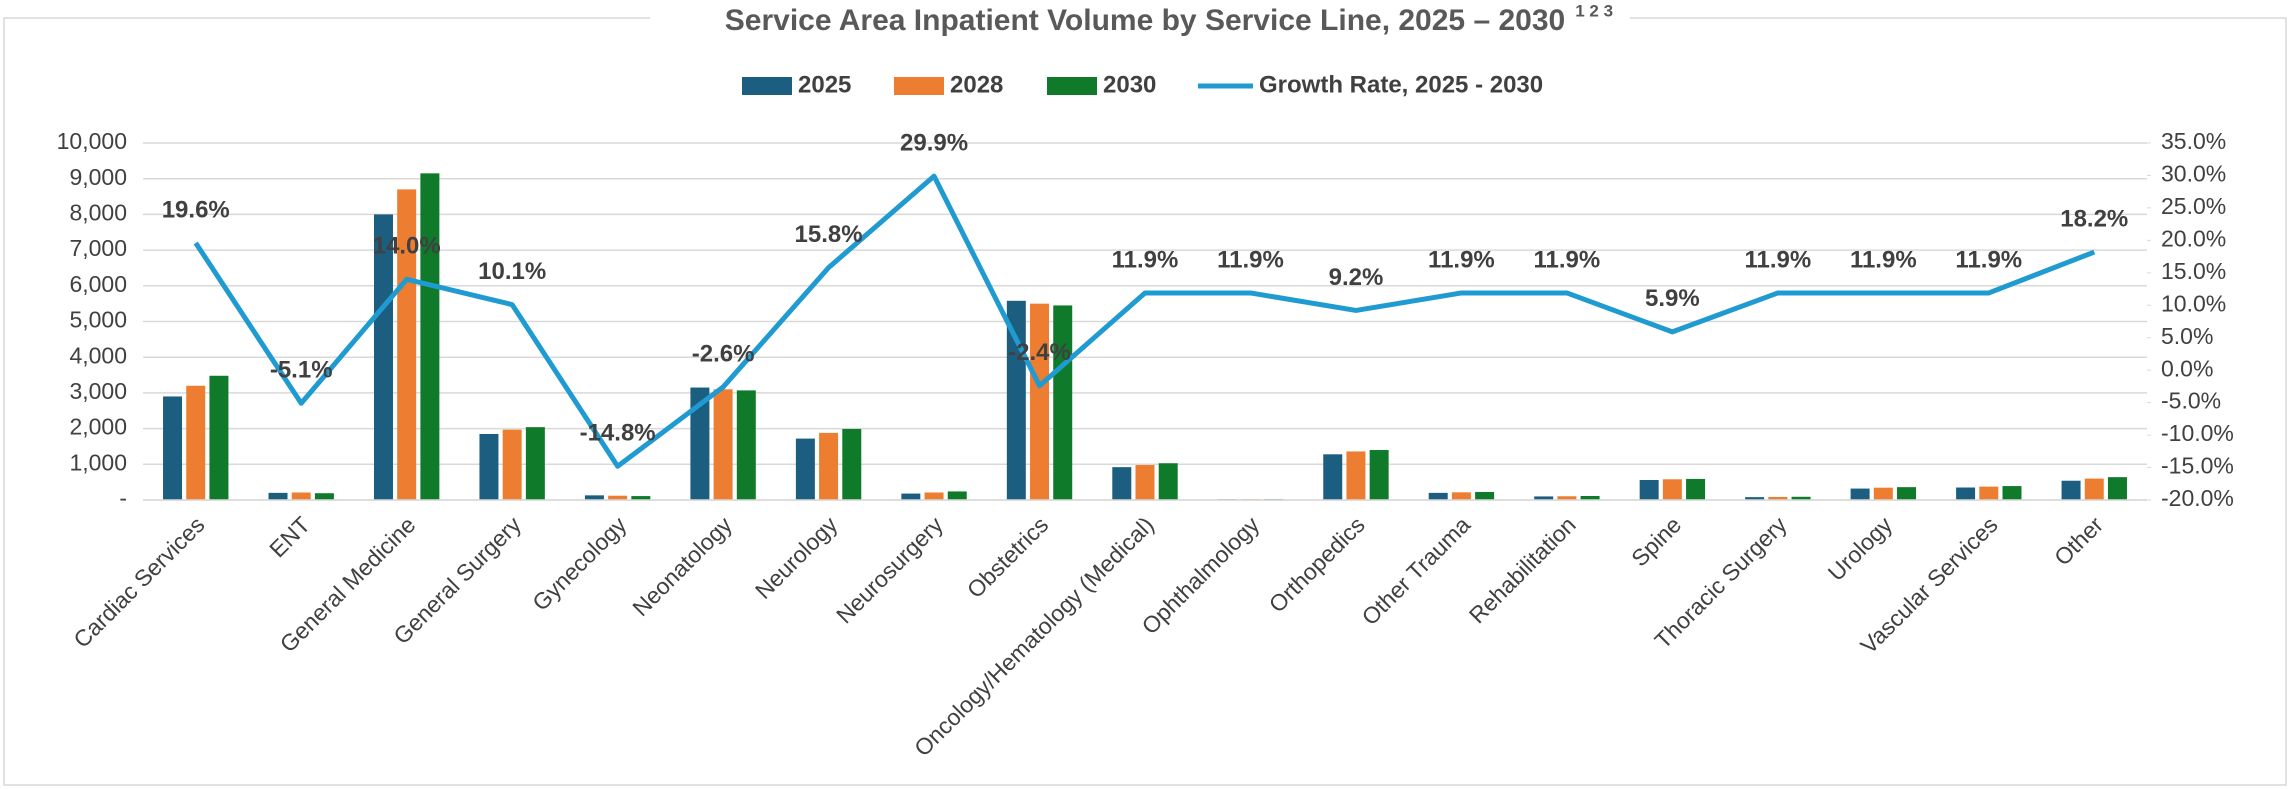 The image size is (2290, 789). What do you see at coordinates (2094, 218) in the screenshot?
I see `data-label: 18.2%` at bounding box center [2094, 218].